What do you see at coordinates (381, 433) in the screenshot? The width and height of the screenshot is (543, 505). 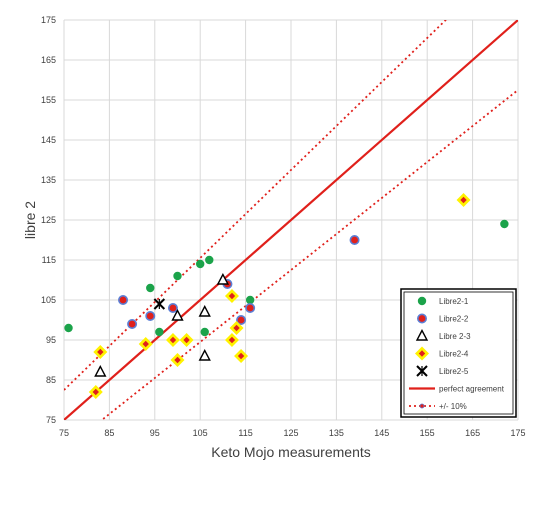 I see `x-tick-label: 145` at bounding box center [381, 433].